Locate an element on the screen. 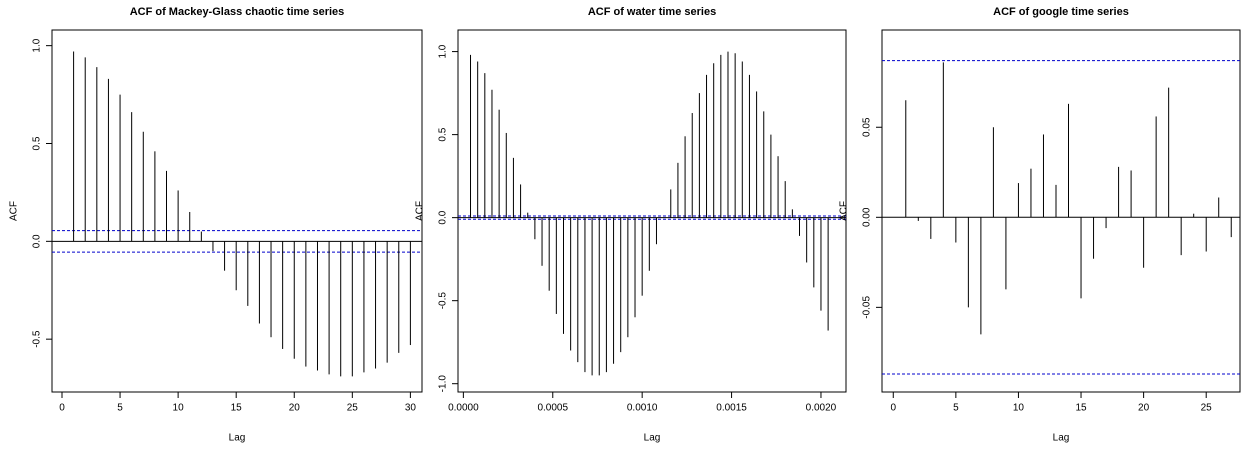  chart-title: ACF of water time series is located at coordinates (652, 12).